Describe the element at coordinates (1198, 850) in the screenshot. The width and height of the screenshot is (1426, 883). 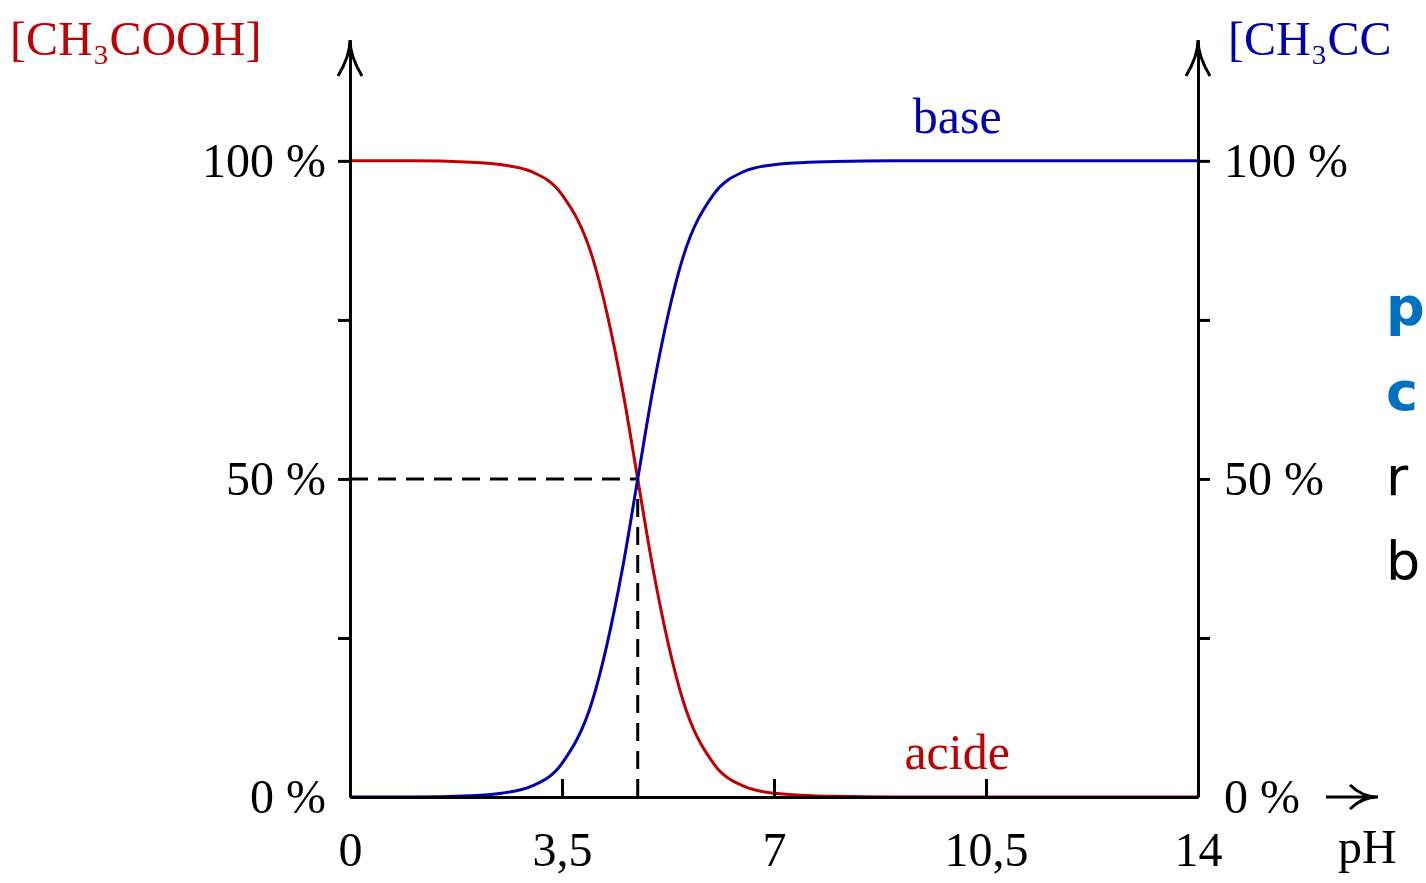
I see `x-tick-label: 14` at that location.